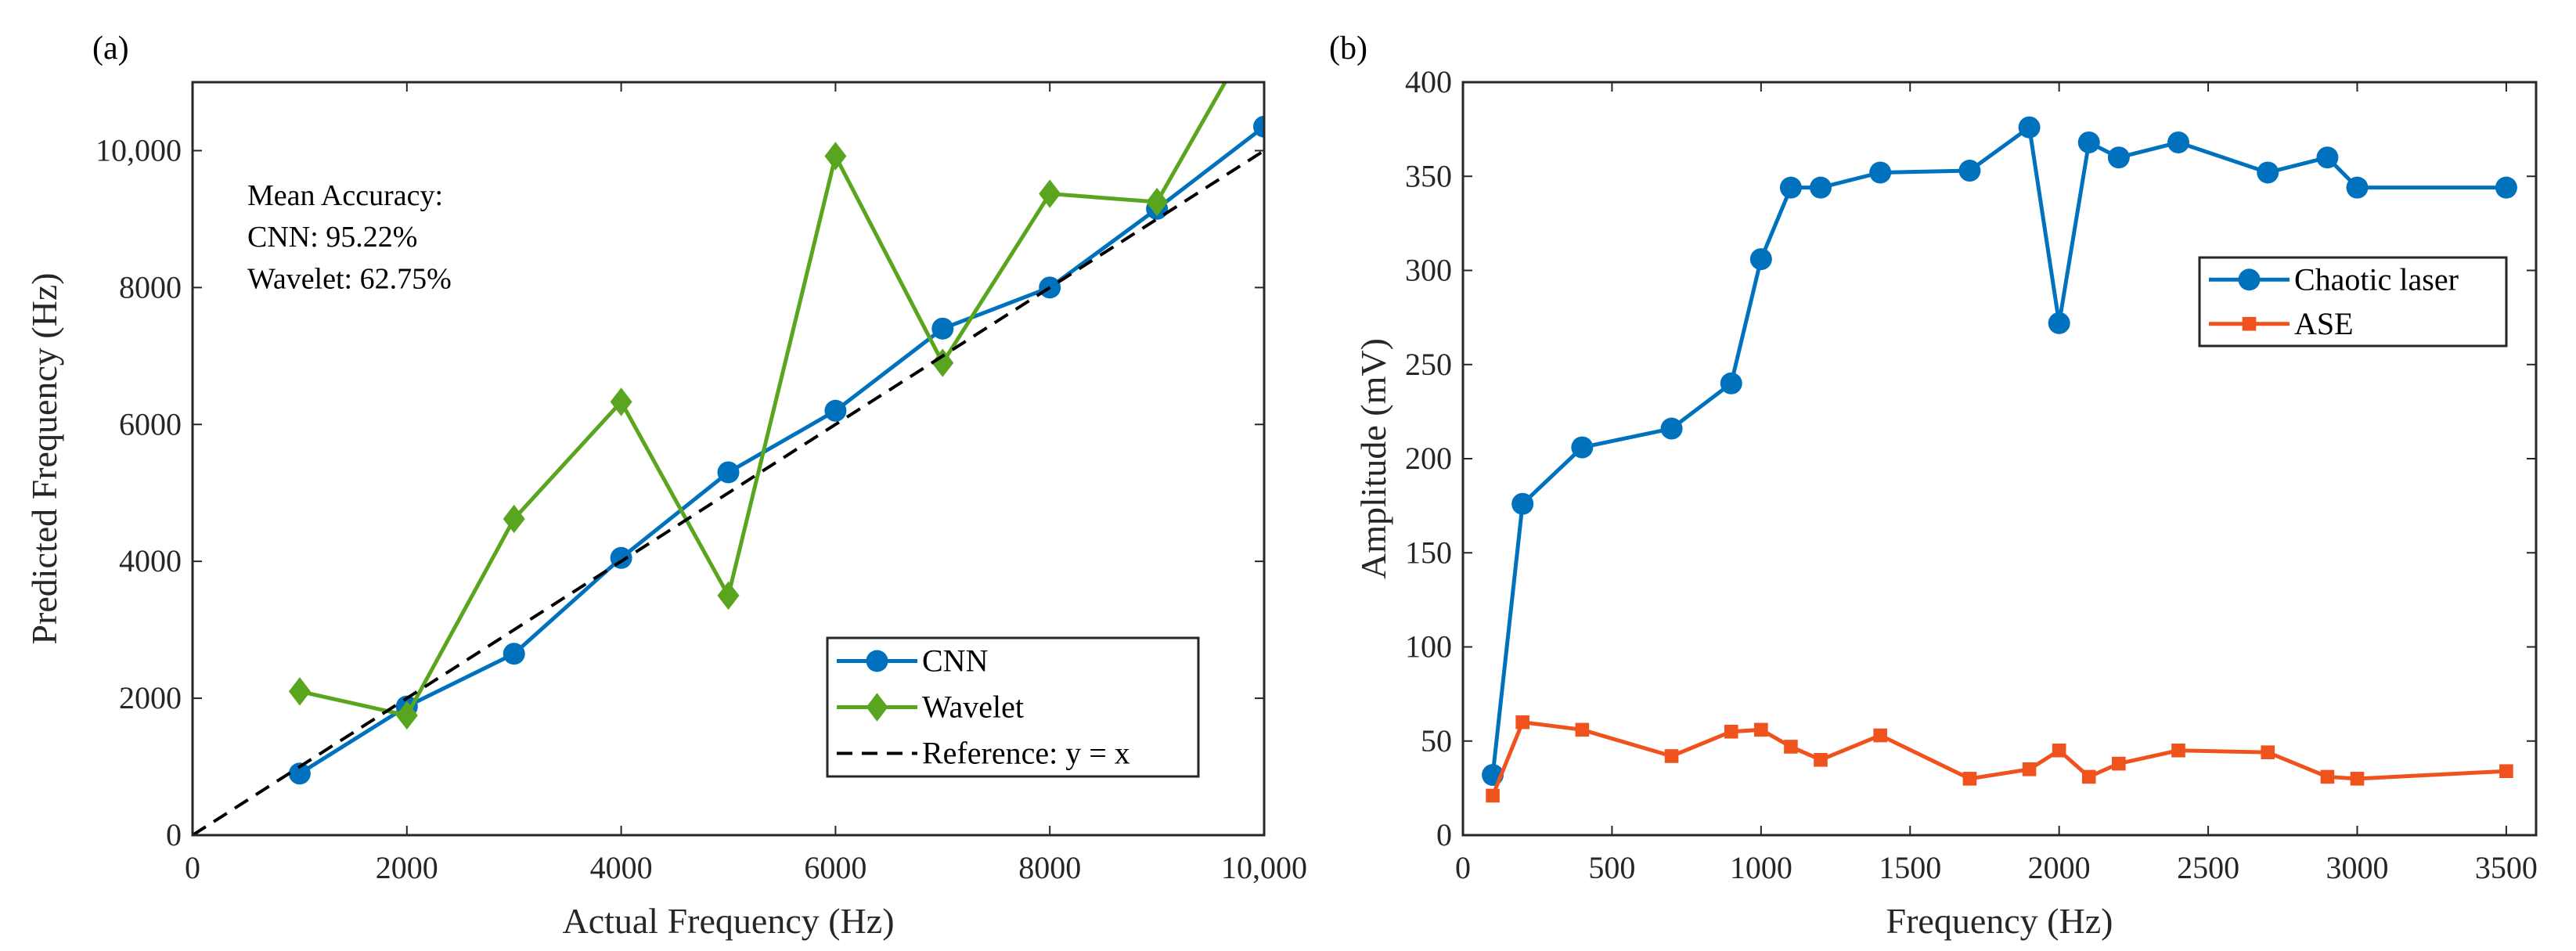  What do you see at coordinates (835, 867) in the screenshot?
I see `x-tick-label: 6000` at bounding box center [835, 867].